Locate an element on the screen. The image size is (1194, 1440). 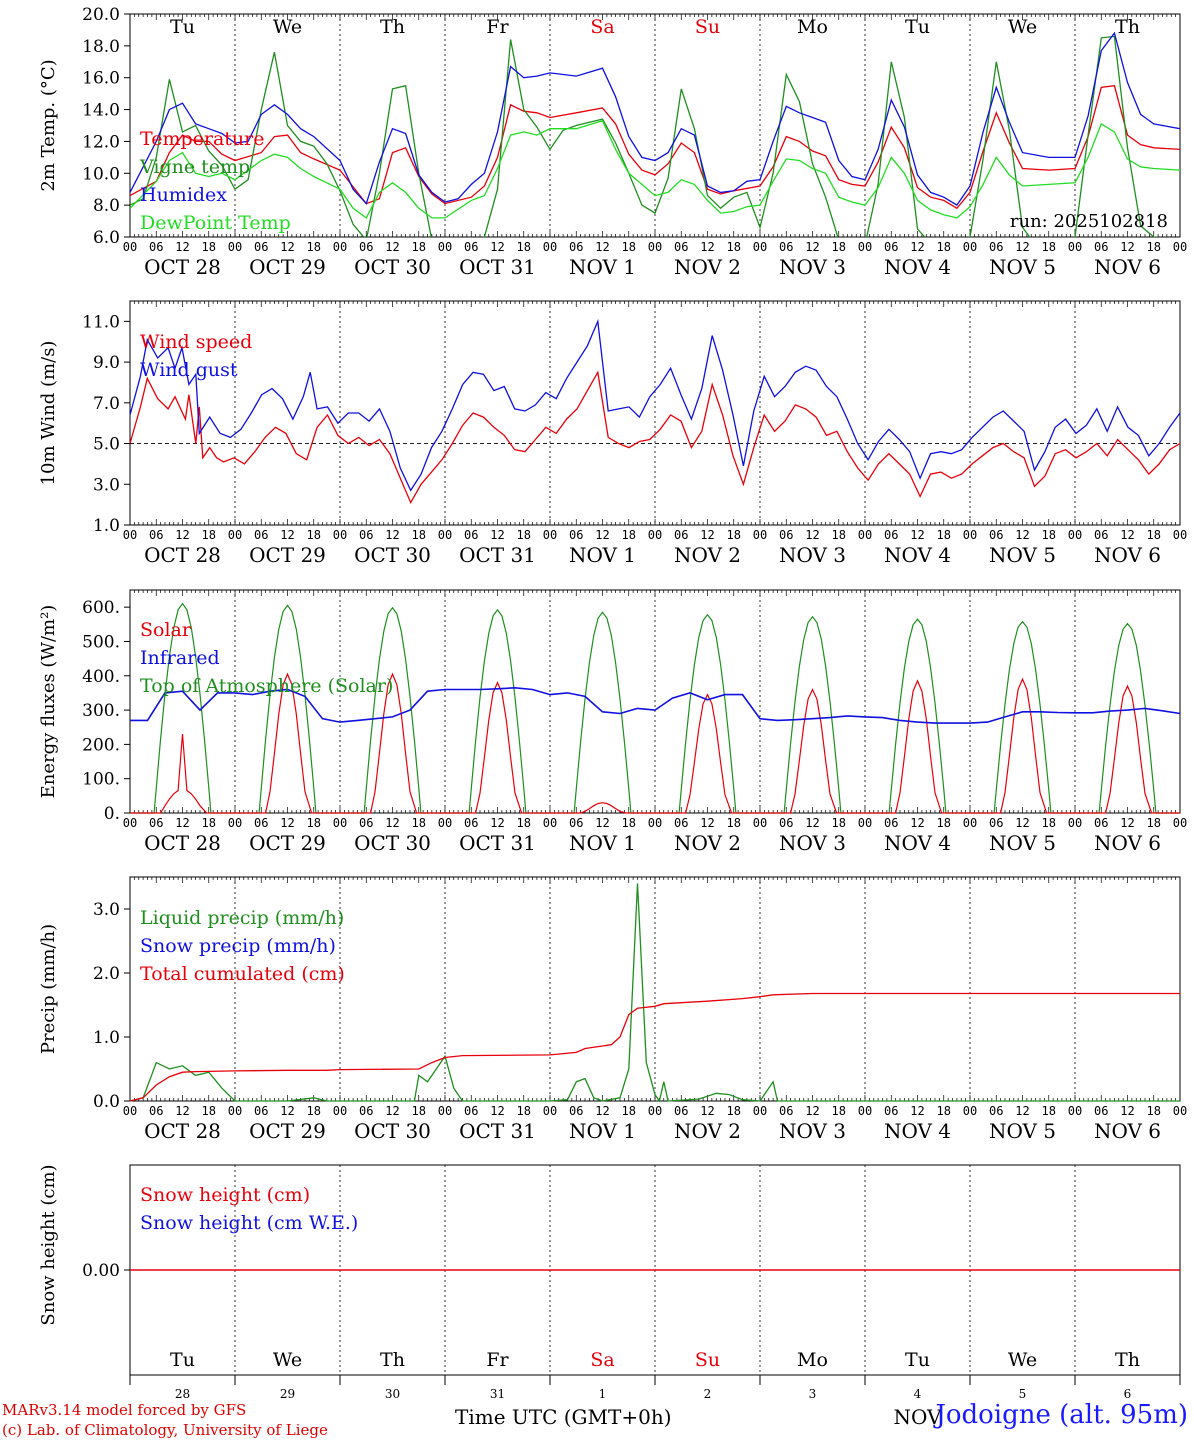
date-label: OCT 29 is located at coordinates (287, 555).